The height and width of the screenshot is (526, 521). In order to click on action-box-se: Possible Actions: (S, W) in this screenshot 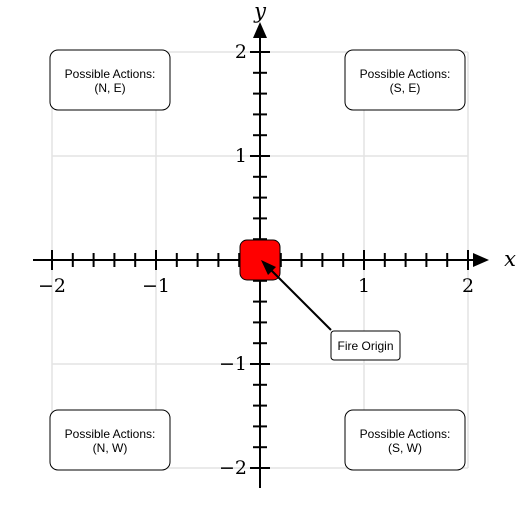, I will do `click(405, 440)`.